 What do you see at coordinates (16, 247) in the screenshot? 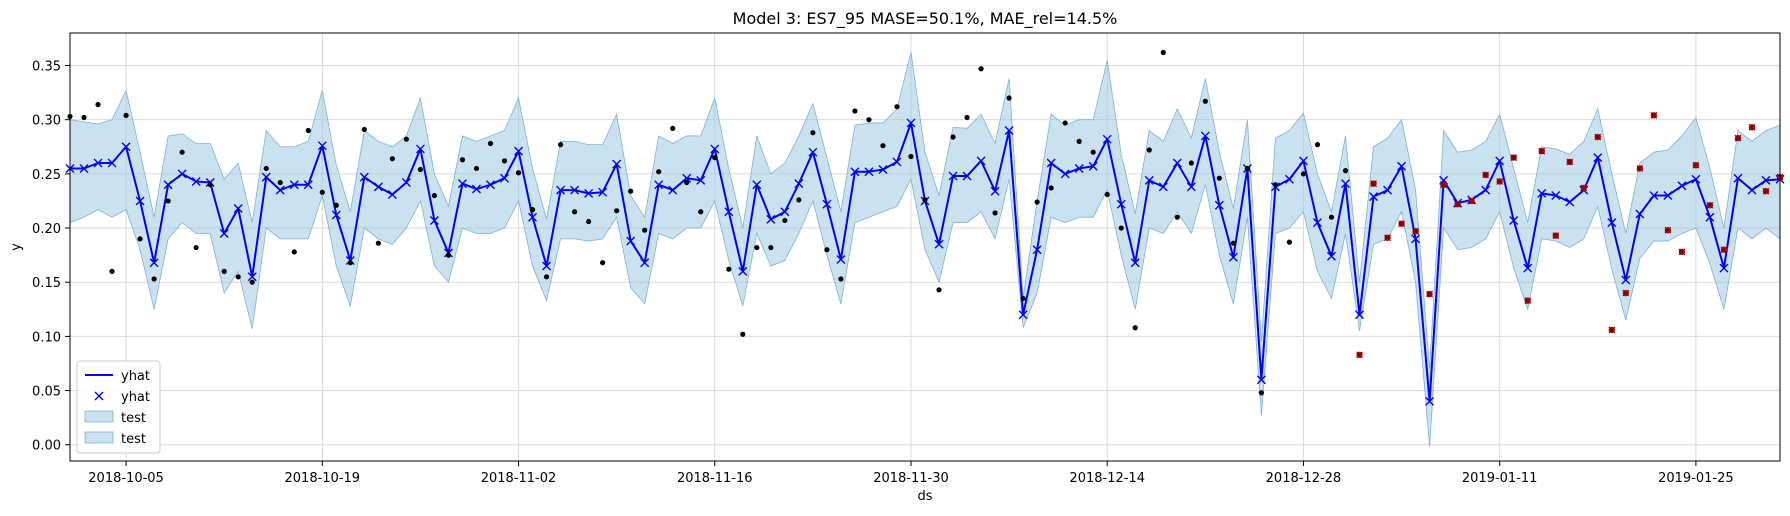
I see `y-axis-label: y` at bounding box center [16, 247].